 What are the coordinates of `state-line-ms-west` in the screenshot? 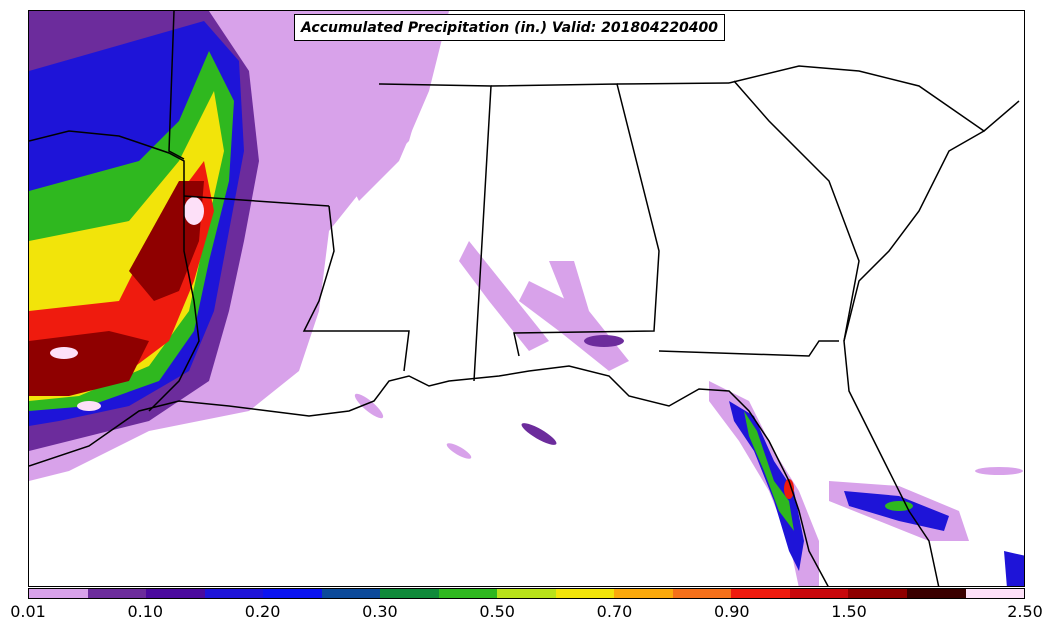 It's located at (356, 288).